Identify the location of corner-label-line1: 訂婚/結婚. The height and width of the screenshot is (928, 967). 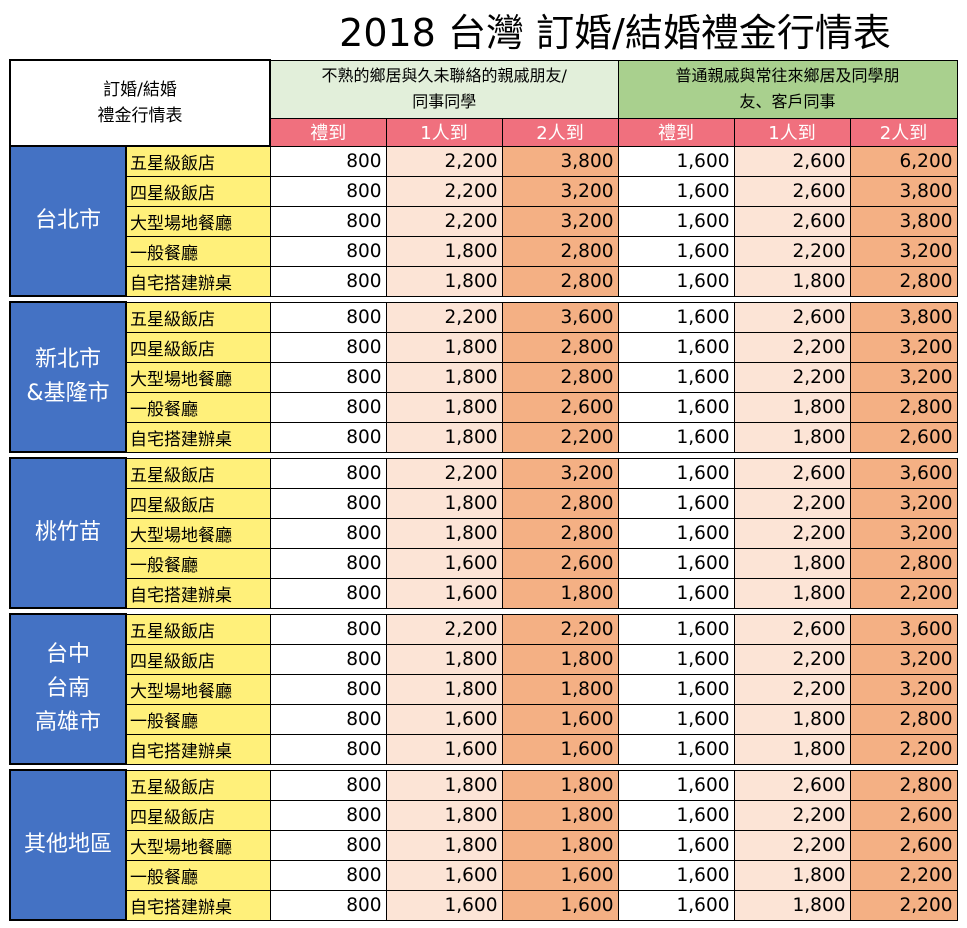
(140, 90).